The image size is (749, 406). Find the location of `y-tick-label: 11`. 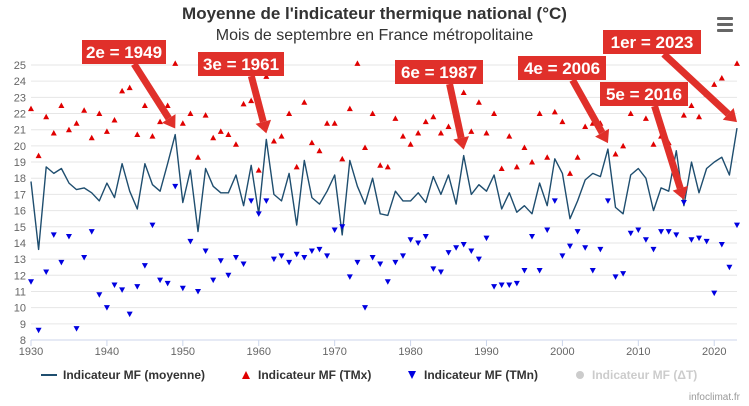

y-tick-label: 11 is located at coordinates (20, 292).